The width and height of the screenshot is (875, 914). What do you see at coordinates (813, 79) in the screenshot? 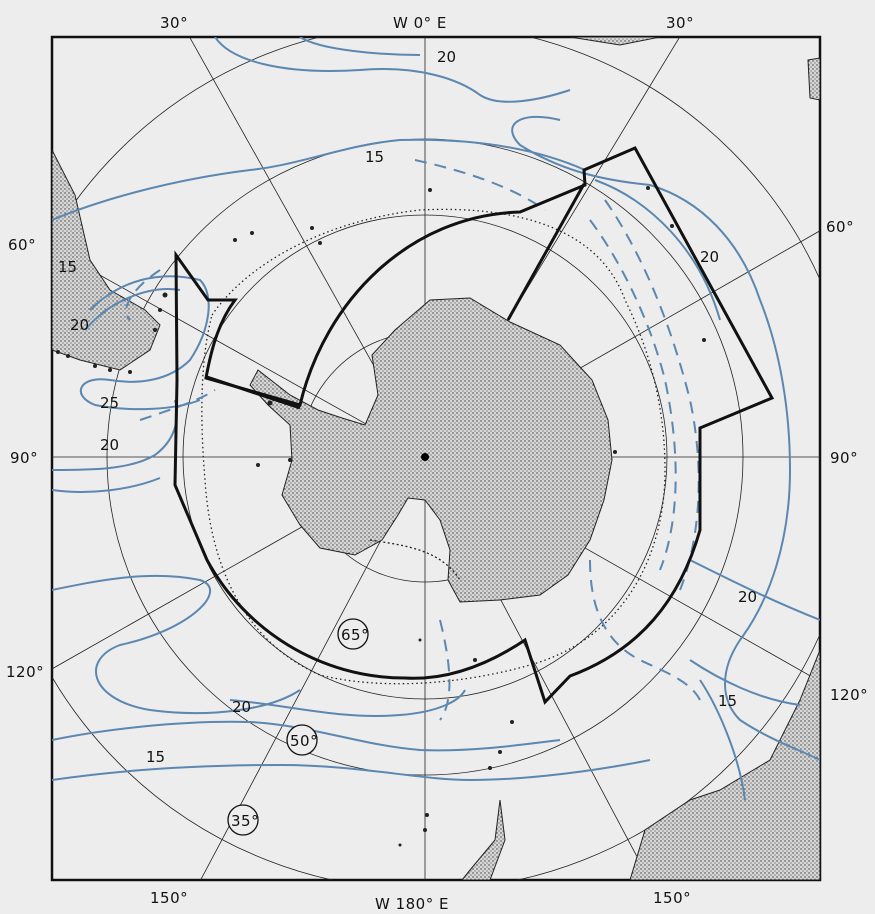
I see `small-island-right` at bounding box center [813, 79].